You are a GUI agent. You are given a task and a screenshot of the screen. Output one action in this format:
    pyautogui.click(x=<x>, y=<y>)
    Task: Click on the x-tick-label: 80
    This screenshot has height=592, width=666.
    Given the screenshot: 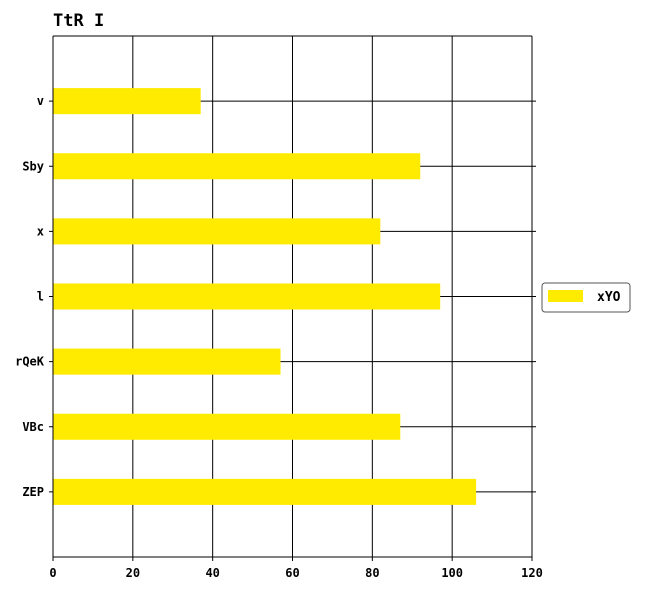 What is the action you would take?
    pyautogui.click(x=372, y=573)
    